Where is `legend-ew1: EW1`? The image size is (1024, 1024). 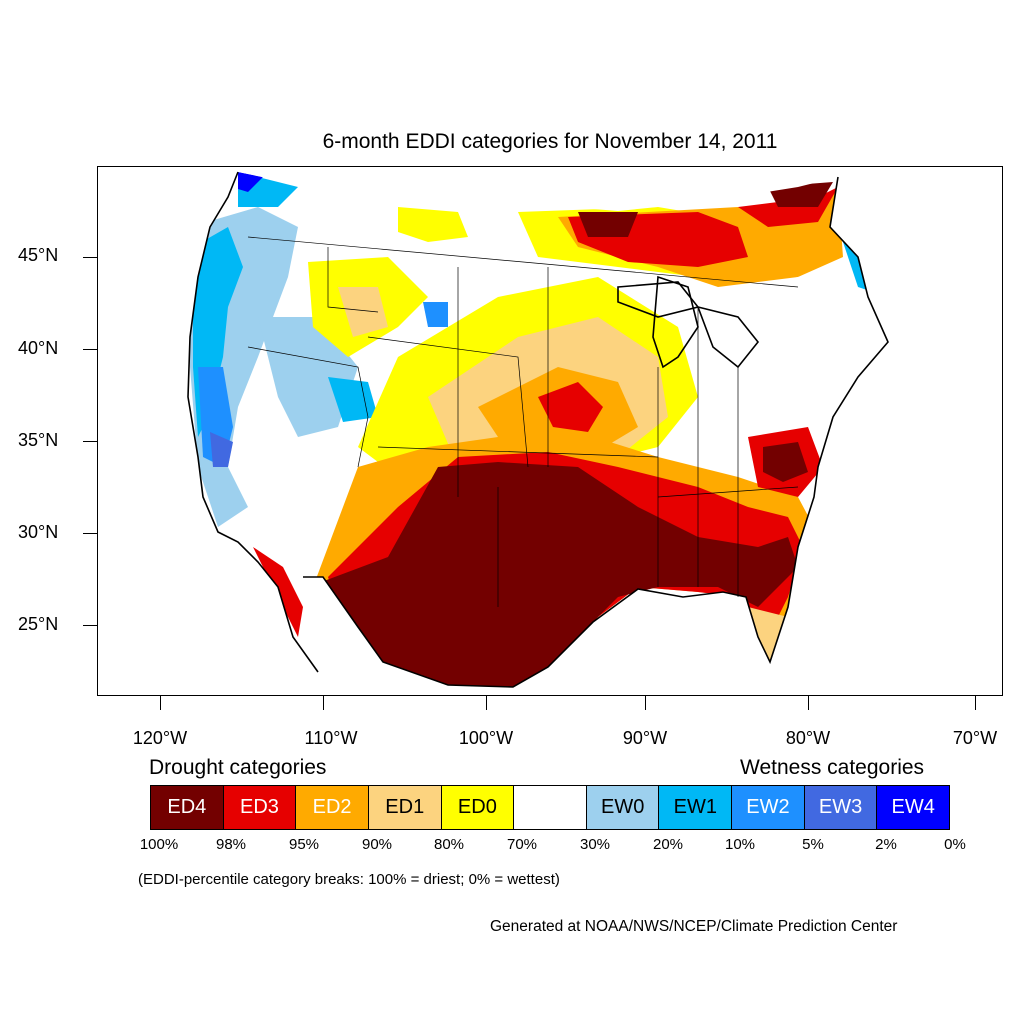 legend-ew1: EW1 is located at coordinates (696, 807).